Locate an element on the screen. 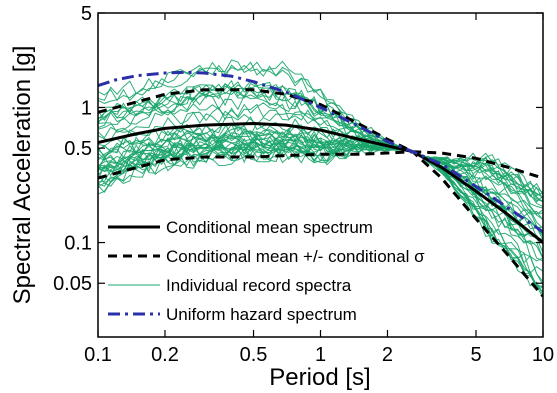  legend-label: Conditional mean +/- conditional σ is located at coordinates (295, 256).